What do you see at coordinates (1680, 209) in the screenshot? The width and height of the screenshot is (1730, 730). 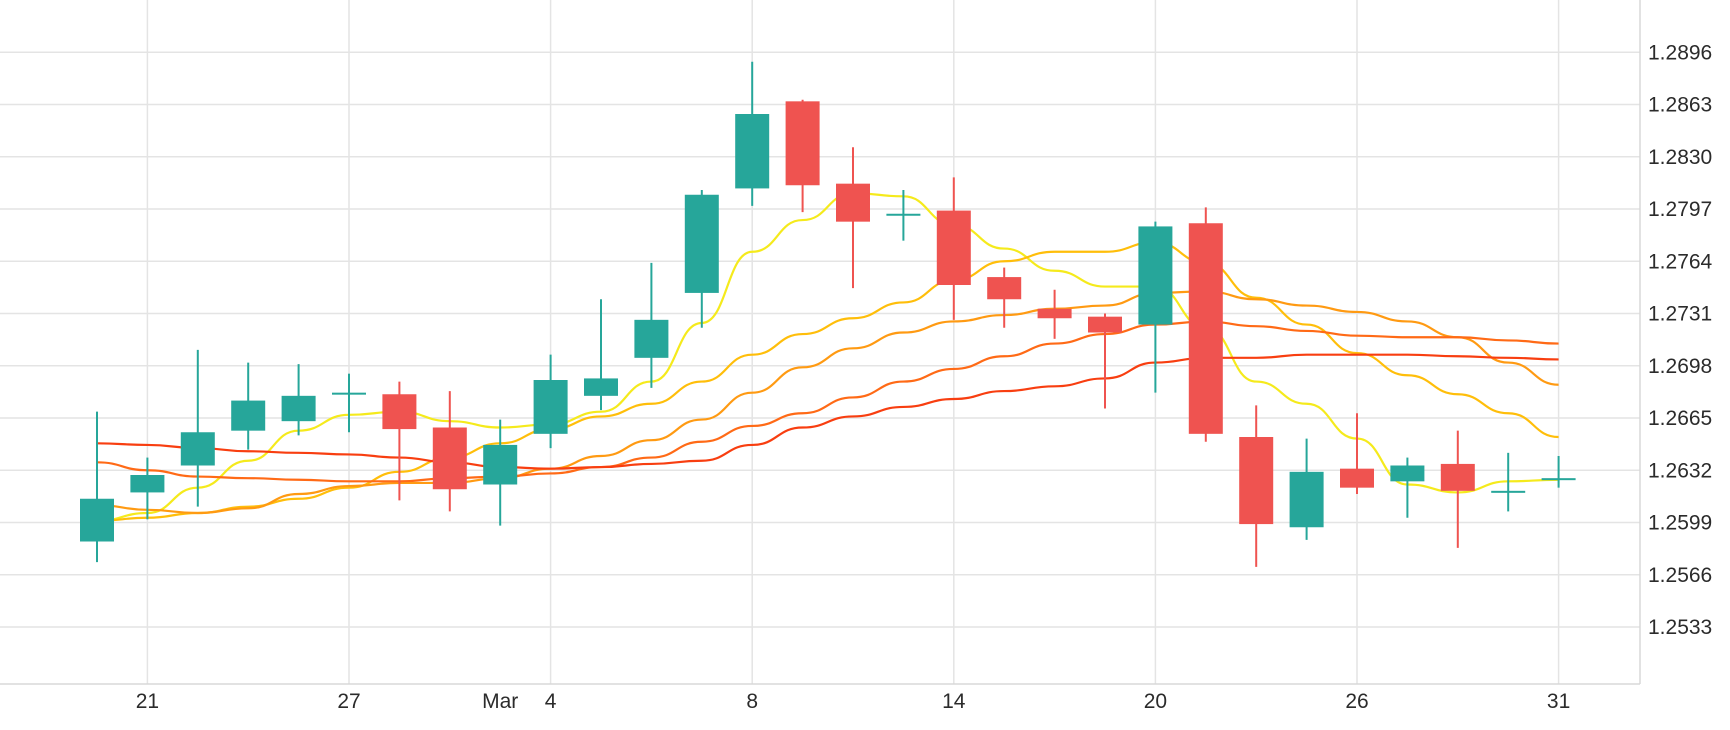 I see `y-tick-label: 1.2797` at bounding box center [1680, 209].